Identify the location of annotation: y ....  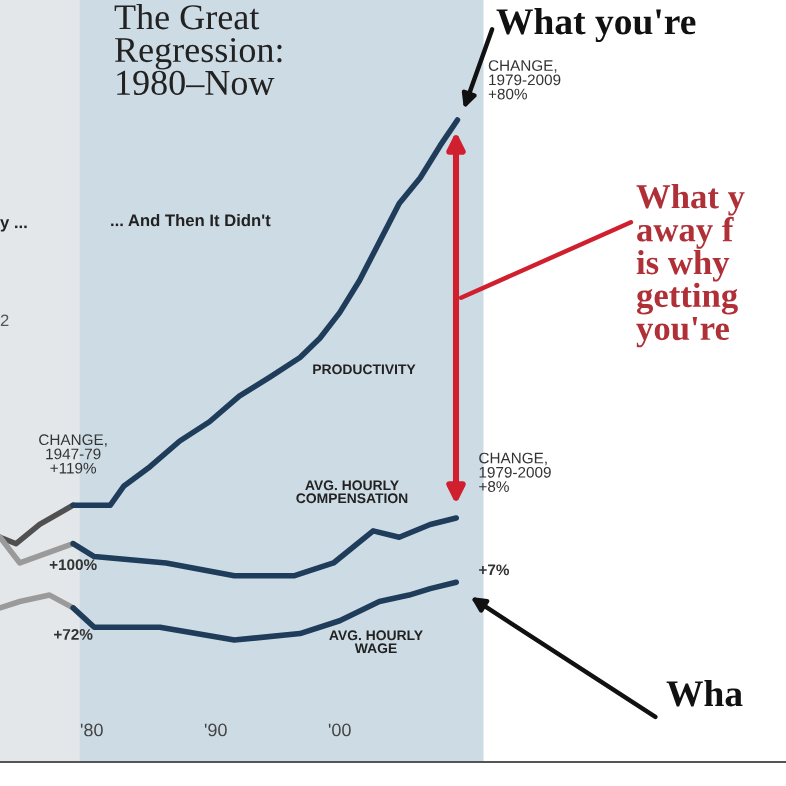
(13, 225).